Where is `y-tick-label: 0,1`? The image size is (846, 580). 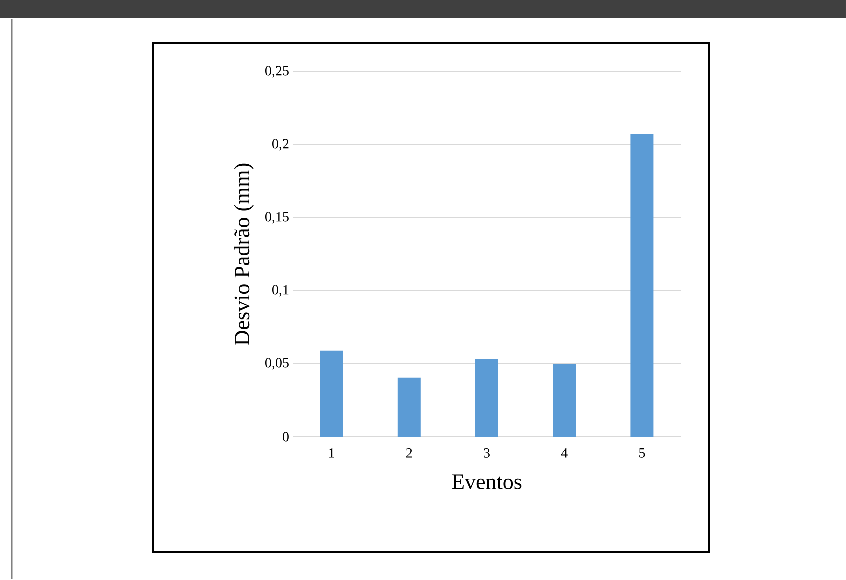
y-tick-label: 0,1 is located at coordinates (280, 291).